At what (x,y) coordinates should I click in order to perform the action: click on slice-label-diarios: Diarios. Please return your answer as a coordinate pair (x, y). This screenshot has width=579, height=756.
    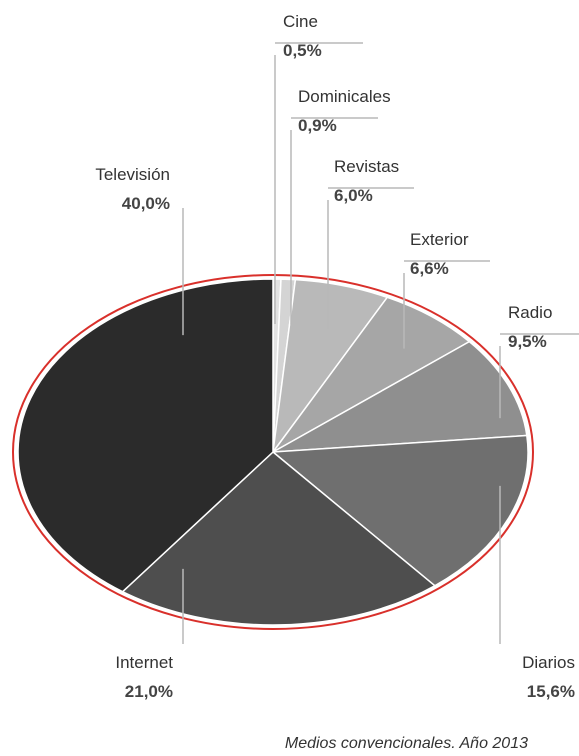
    Looking at the image, I should click on (548, 662).